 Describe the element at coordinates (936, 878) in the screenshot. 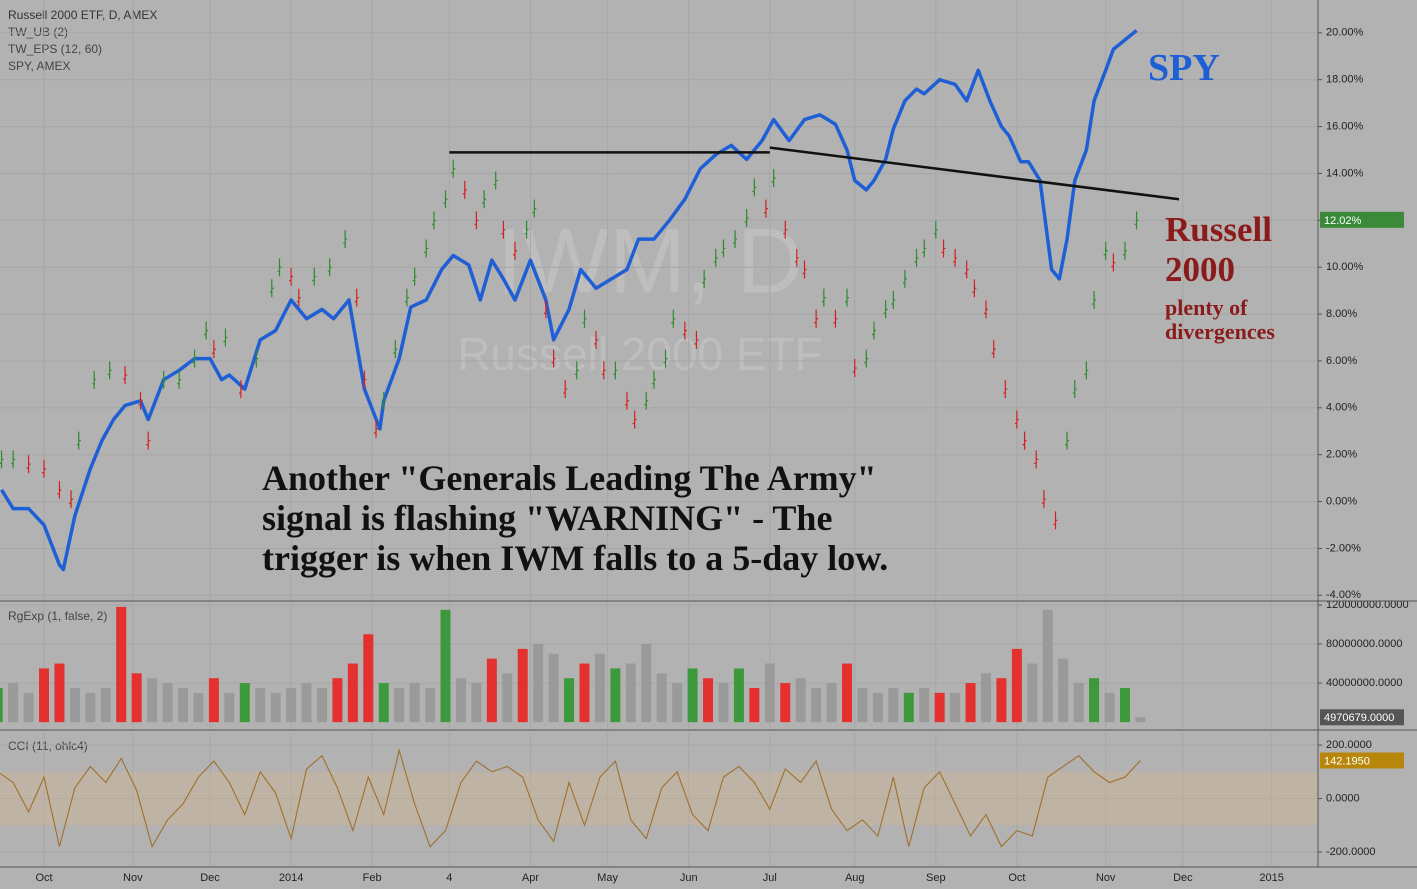

I see `x-tick-label: Sep` at that location.